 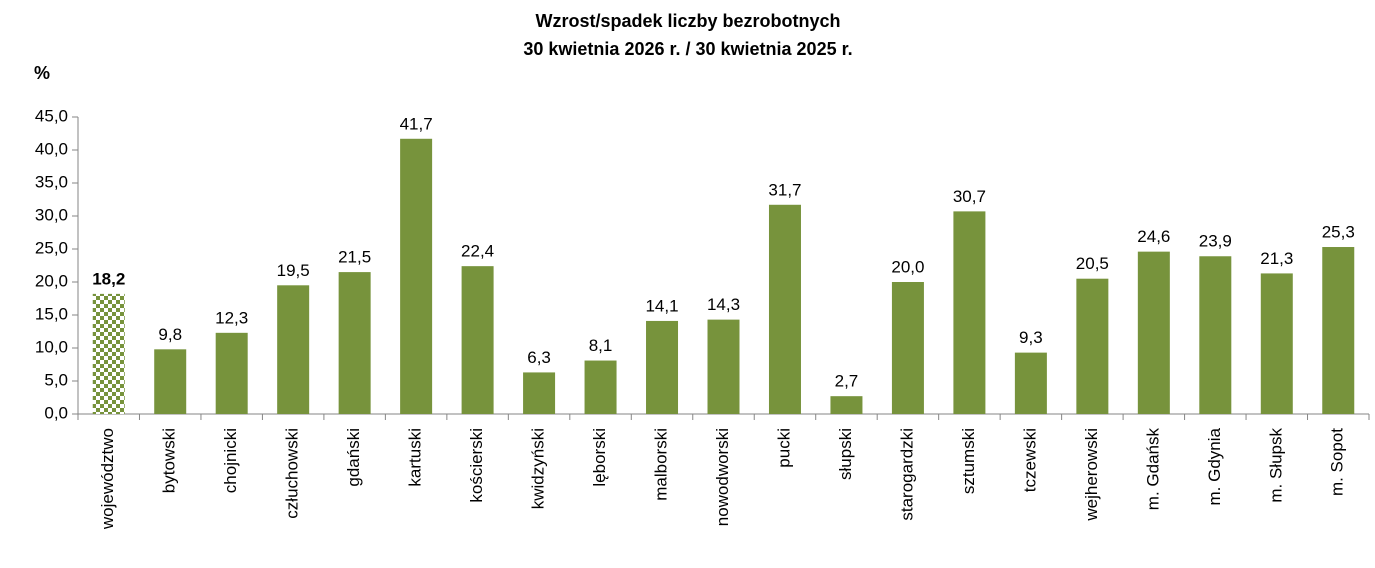 I want to click on y-axis-label: %, so click(x=42, y=73).